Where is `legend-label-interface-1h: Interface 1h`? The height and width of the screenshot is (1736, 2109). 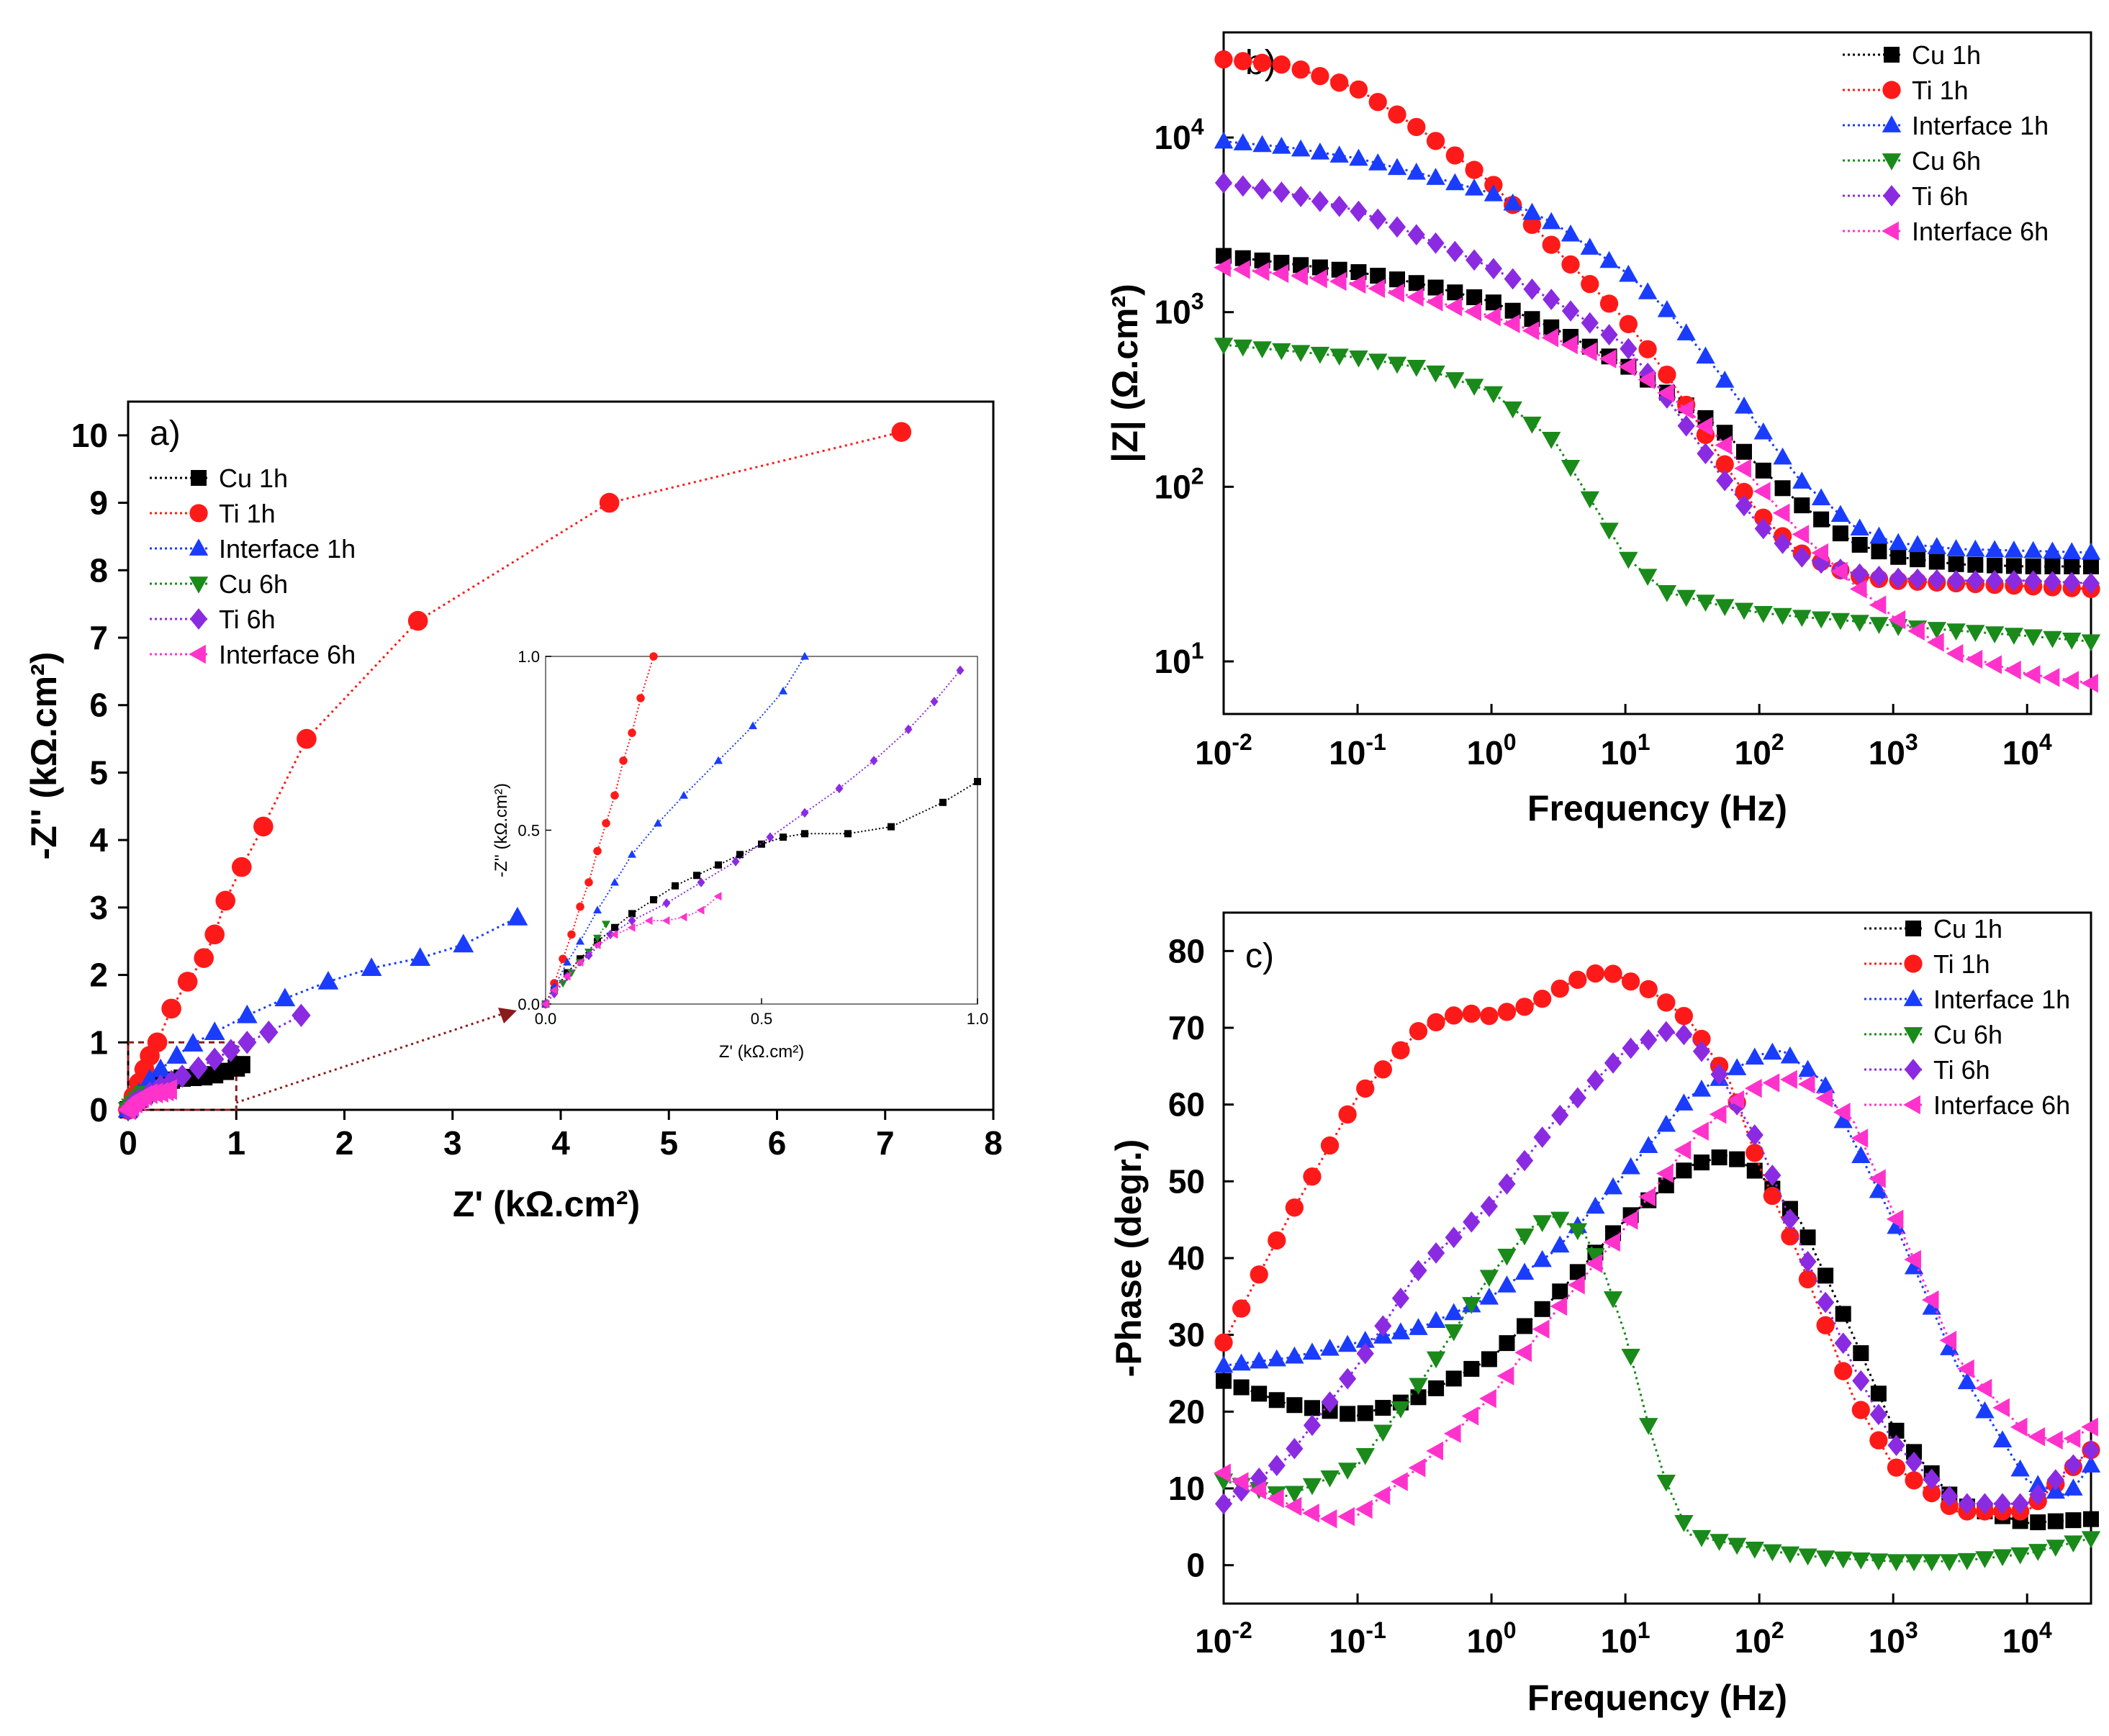
legend-label-interface-1h: Interface 1h is located at coordinates (287, 549).